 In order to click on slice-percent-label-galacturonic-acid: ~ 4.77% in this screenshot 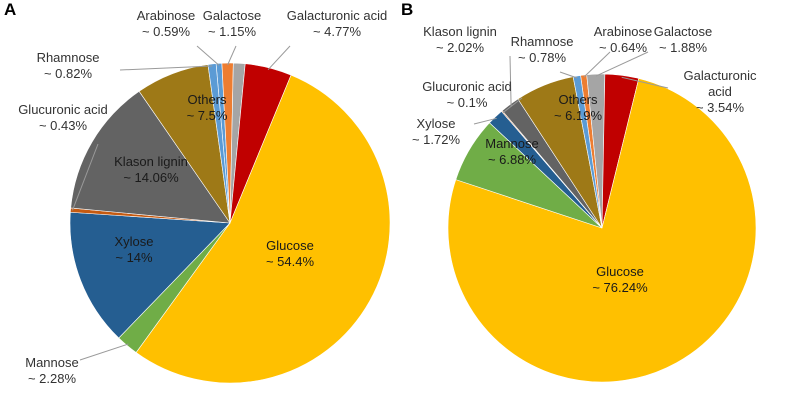, I will do `click(337, 31)`.